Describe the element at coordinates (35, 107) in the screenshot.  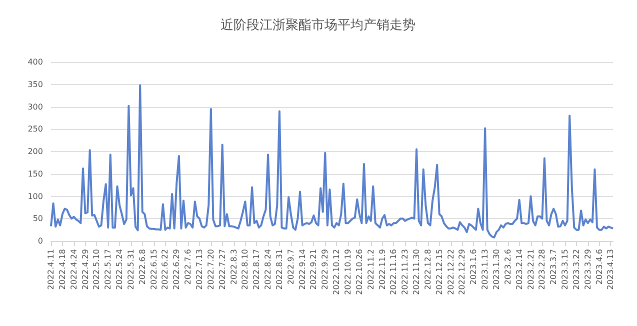
I see `y-tick-label: 300` at that location.